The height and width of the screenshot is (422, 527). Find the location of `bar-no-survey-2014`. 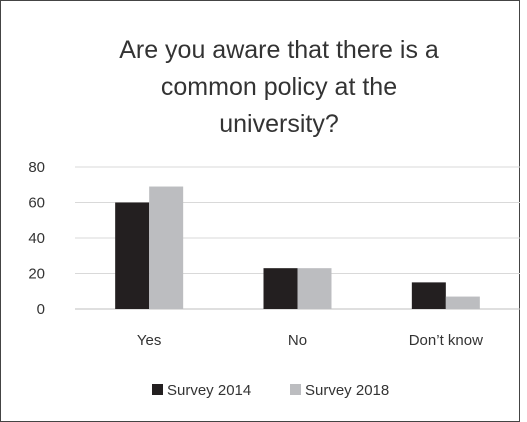

bar-no-survey-2014 is located at coordinates (280, 288).